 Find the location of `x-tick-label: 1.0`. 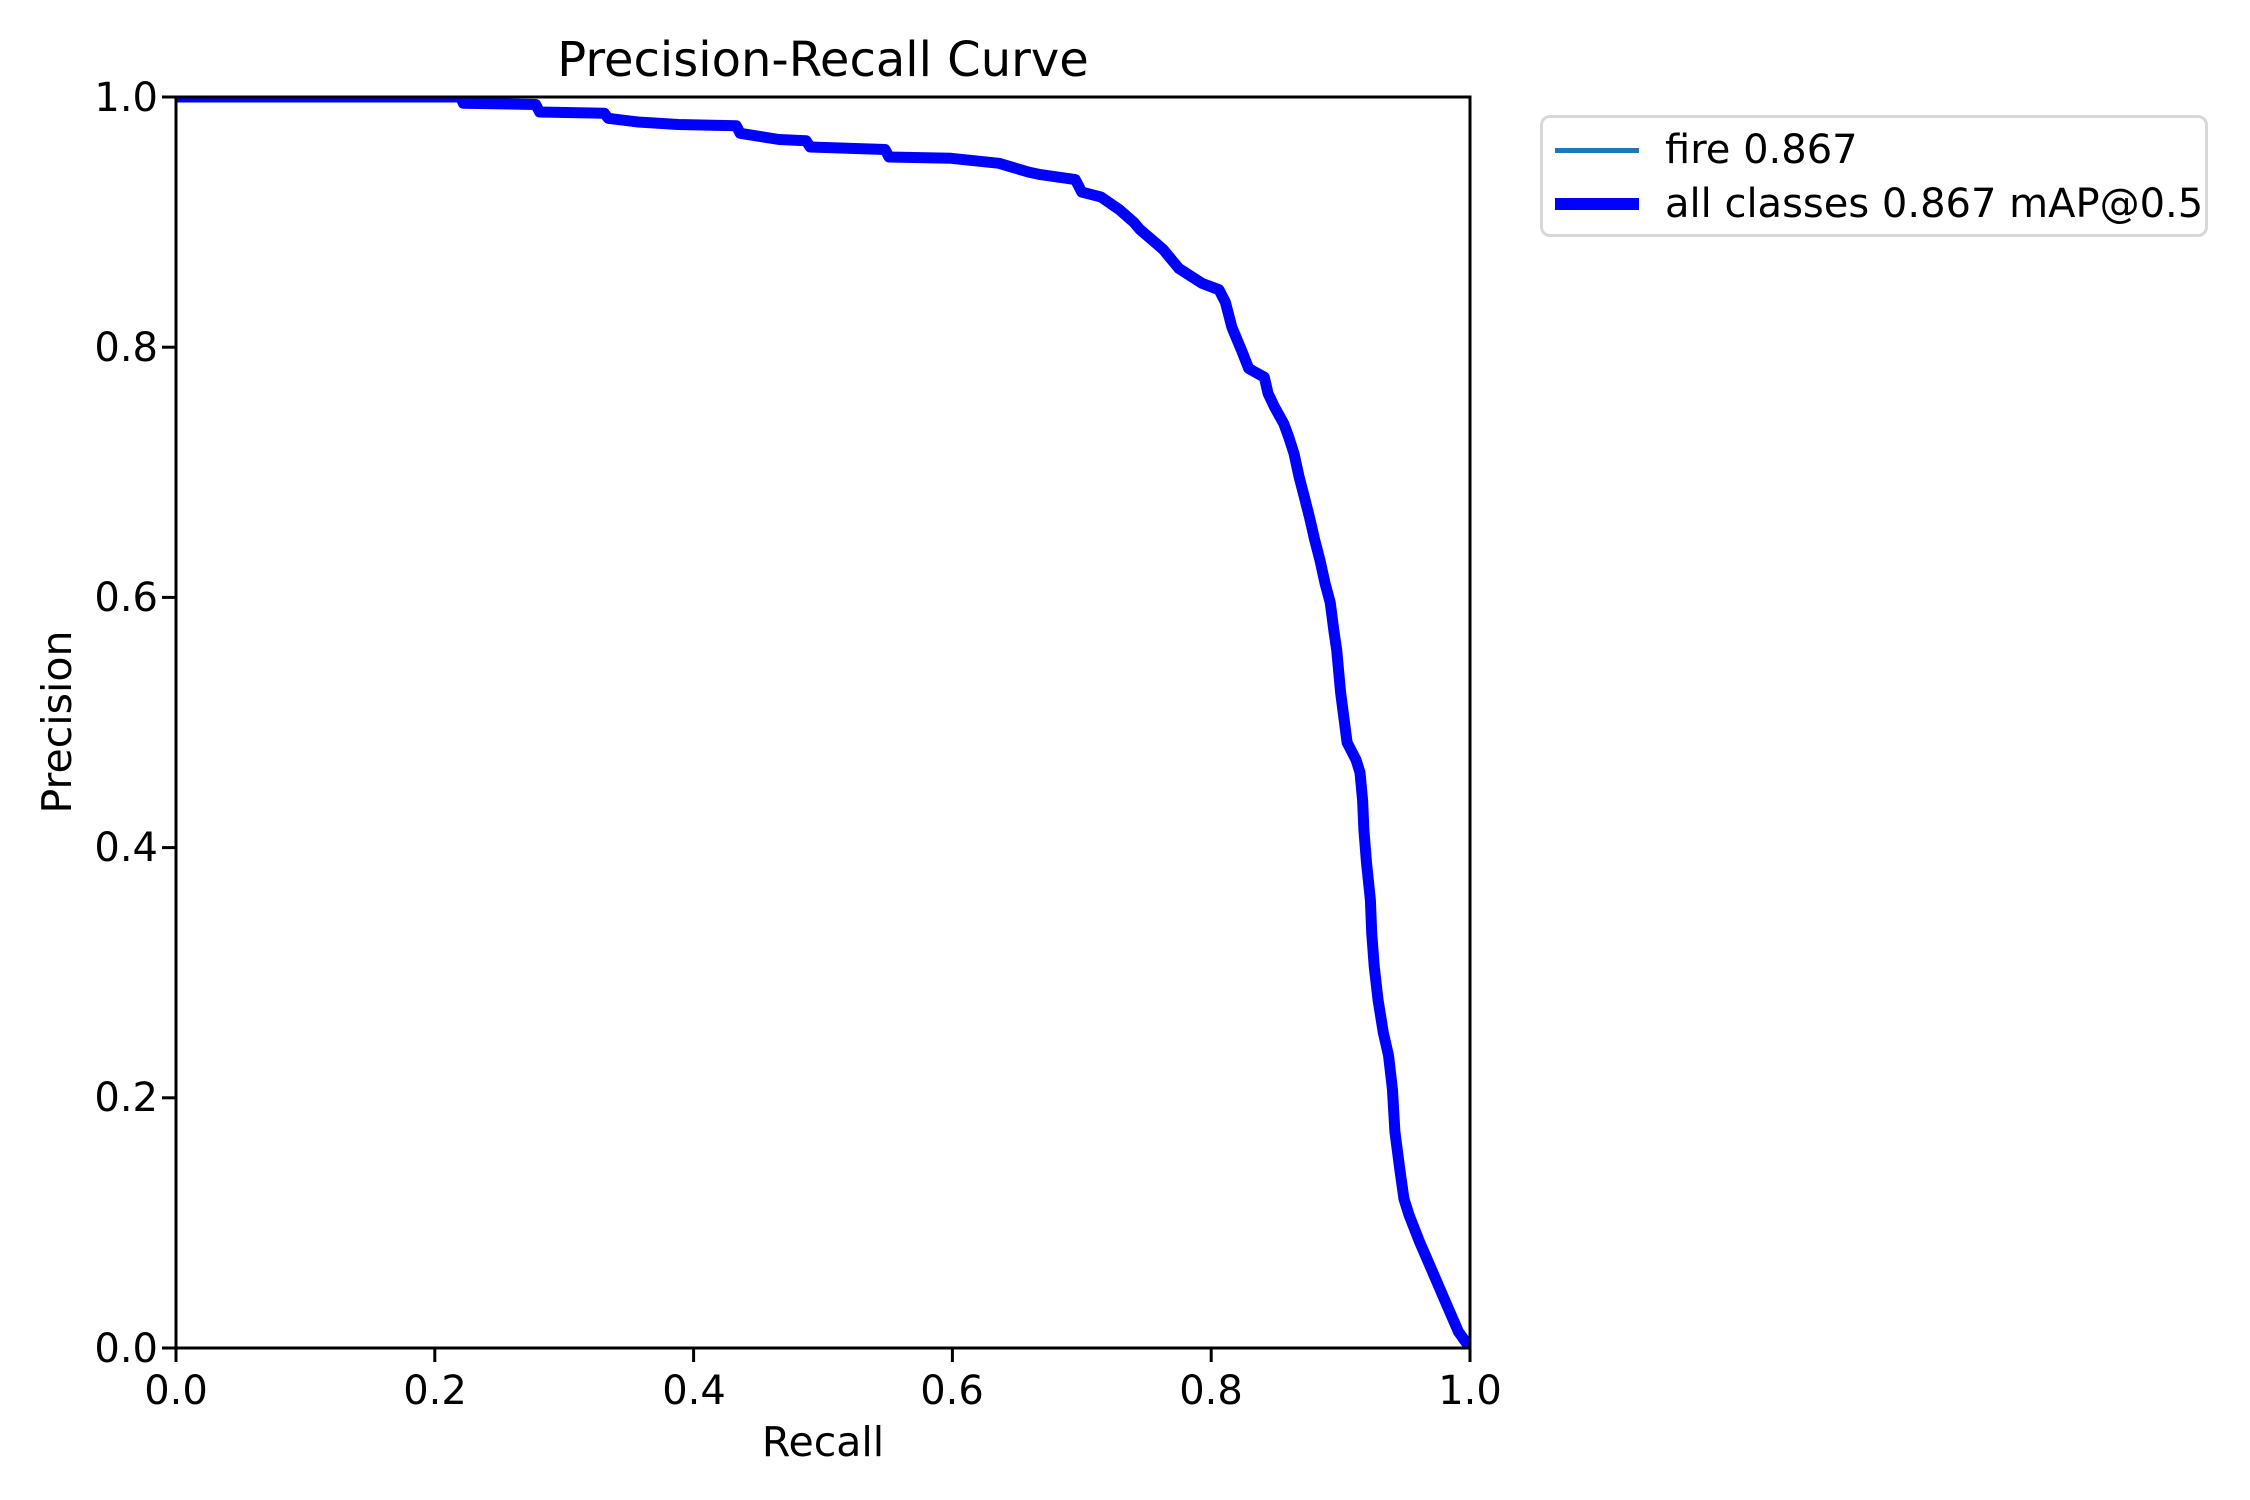

x-tick-label: 1.0 is located at coordinates (1470, 1391).